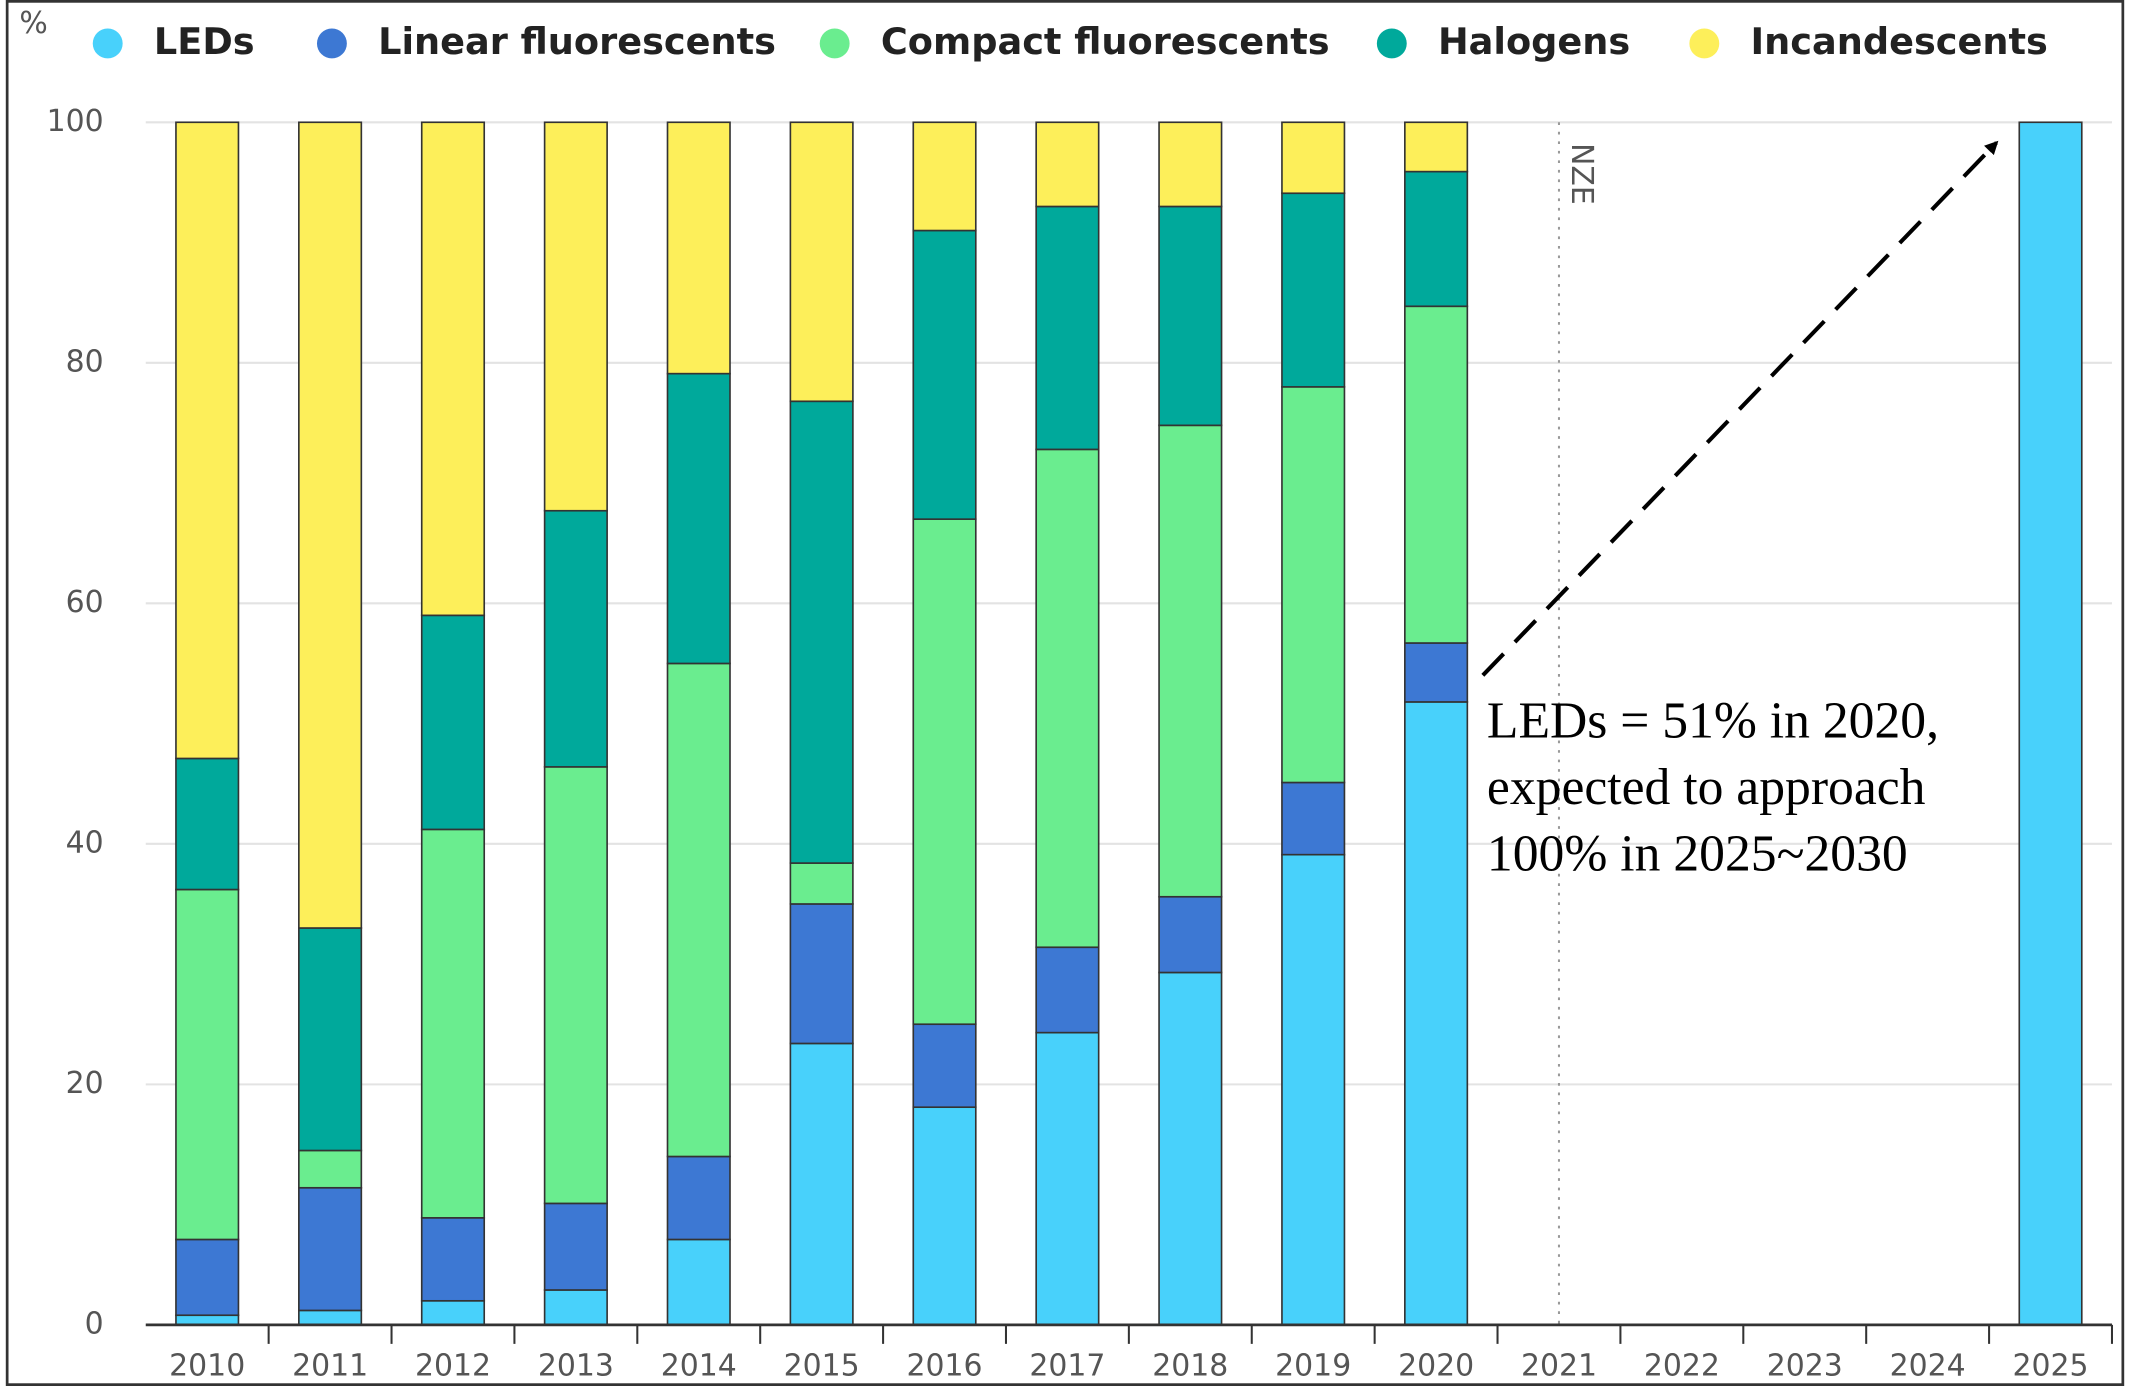 The image size is (2130, 1386). What do you see at coordinates (1713, 720) in the screenshot?
I see `annotation-line: LEDs = 51% in 2020,` at bounding box center [1713, 720].